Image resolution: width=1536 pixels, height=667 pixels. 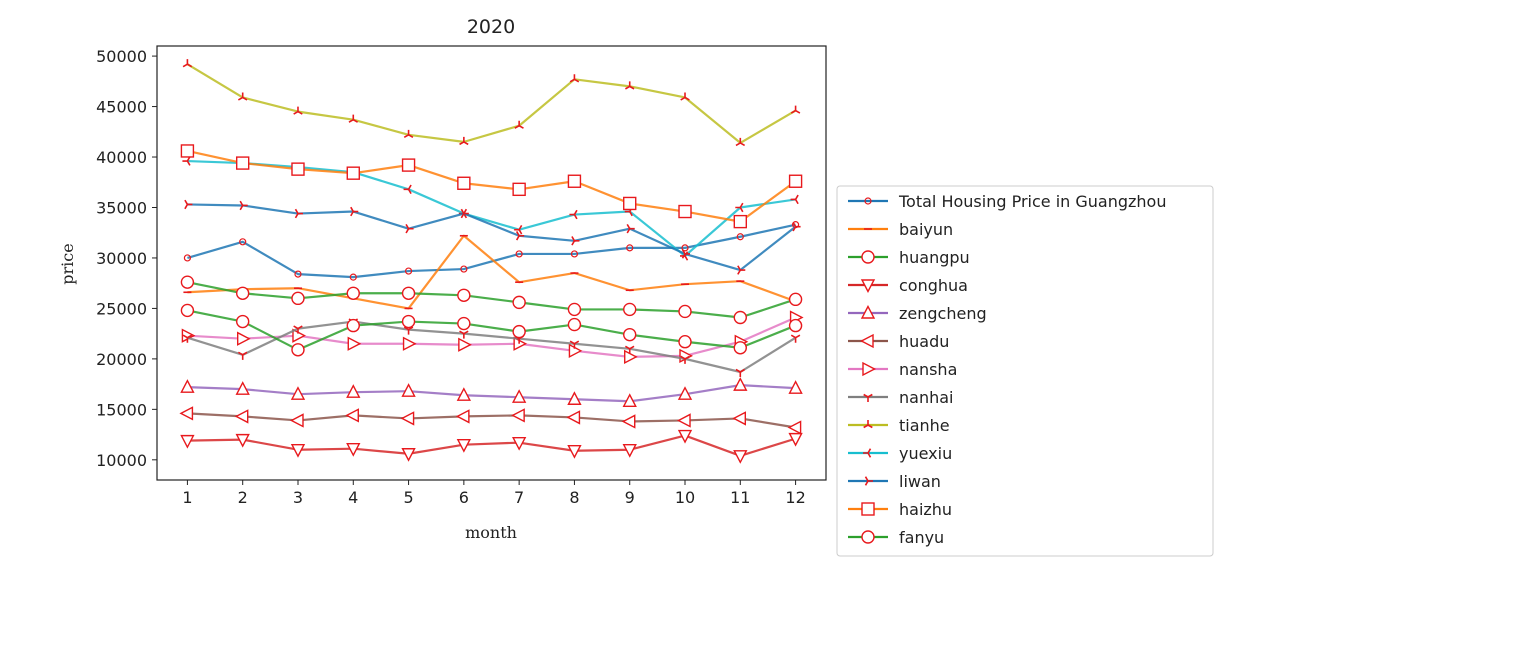 I want to click on legend-entry: nansha, so click(x=902, y=369).